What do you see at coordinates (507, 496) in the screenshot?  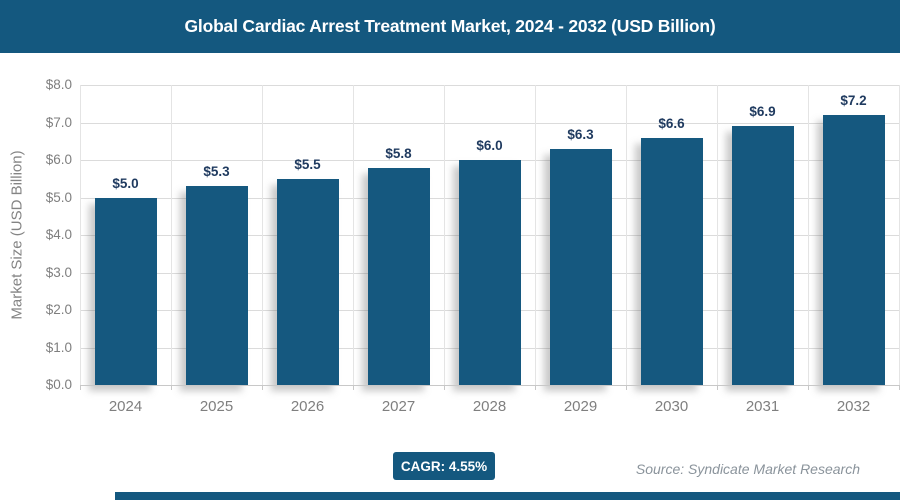 I see `footer-accent-bar` at bounding box center [507, 496].